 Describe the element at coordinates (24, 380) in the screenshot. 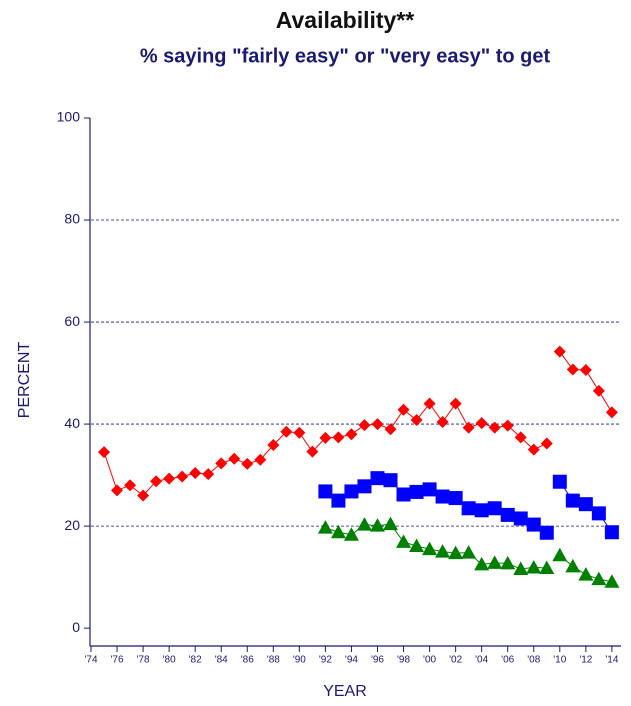

I see `y-axis-label: PERCENT` at that location.